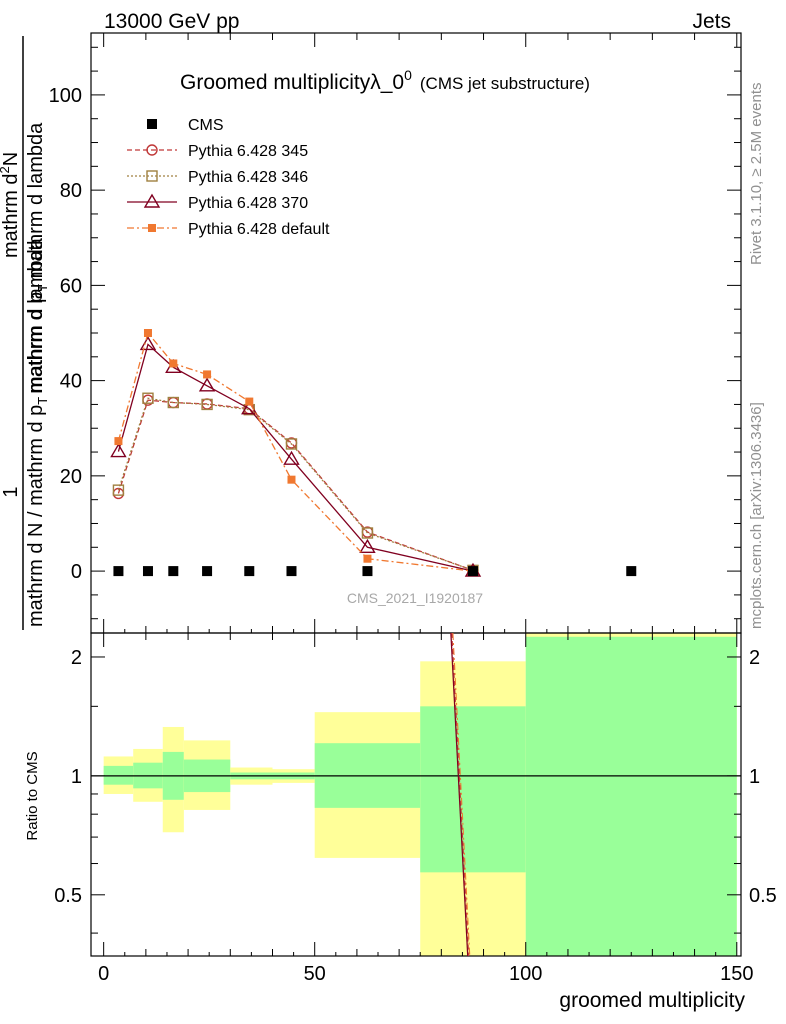  What do you see at coordinates (763, 896) in the screenshot?
I see `ratio-tick-label-right-0: 0.5` at bounding box center [763, 896].